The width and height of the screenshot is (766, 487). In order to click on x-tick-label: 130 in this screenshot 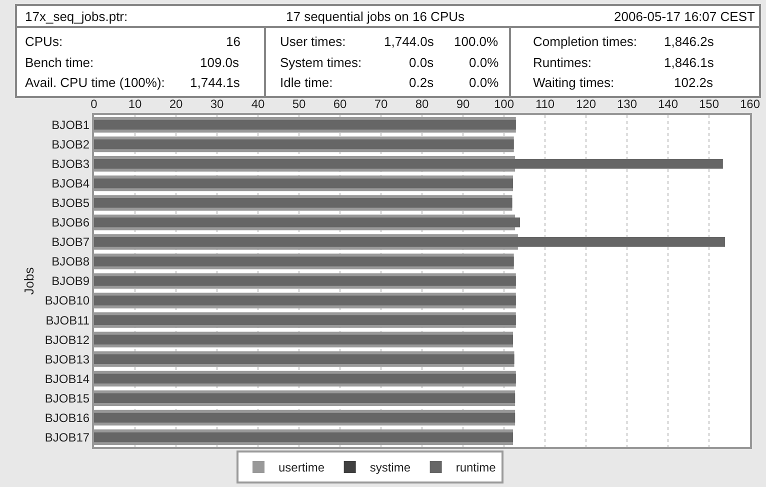, I will do `click(627, 104)`.